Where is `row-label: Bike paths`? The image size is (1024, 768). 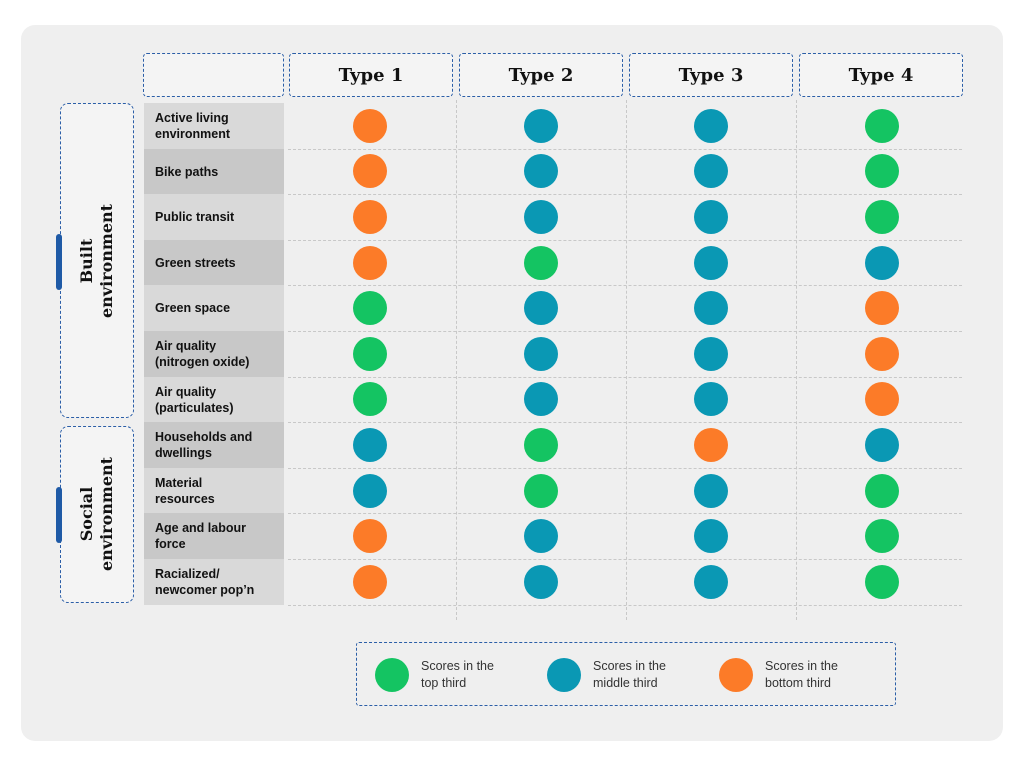 row-label: Bike paths is located at coordinates (214, 171).